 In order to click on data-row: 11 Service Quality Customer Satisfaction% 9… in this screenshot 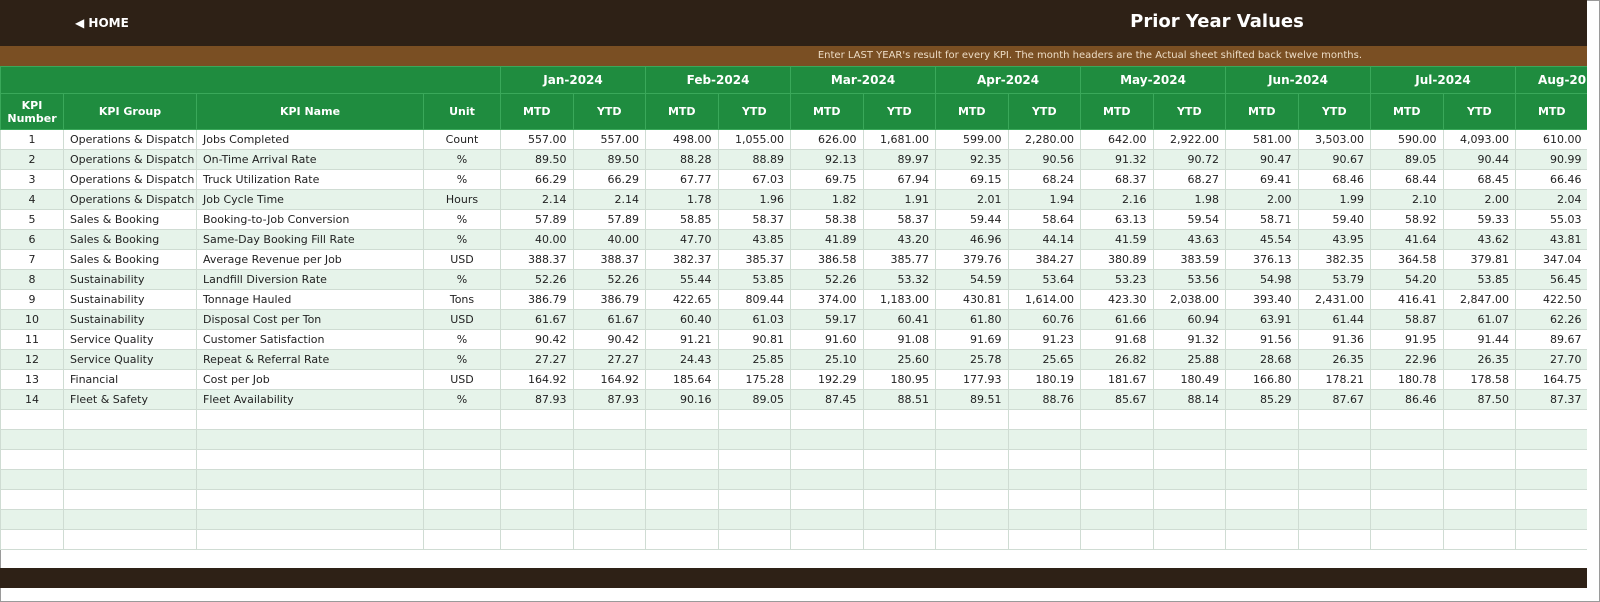, I will do `click(793, 339)`.